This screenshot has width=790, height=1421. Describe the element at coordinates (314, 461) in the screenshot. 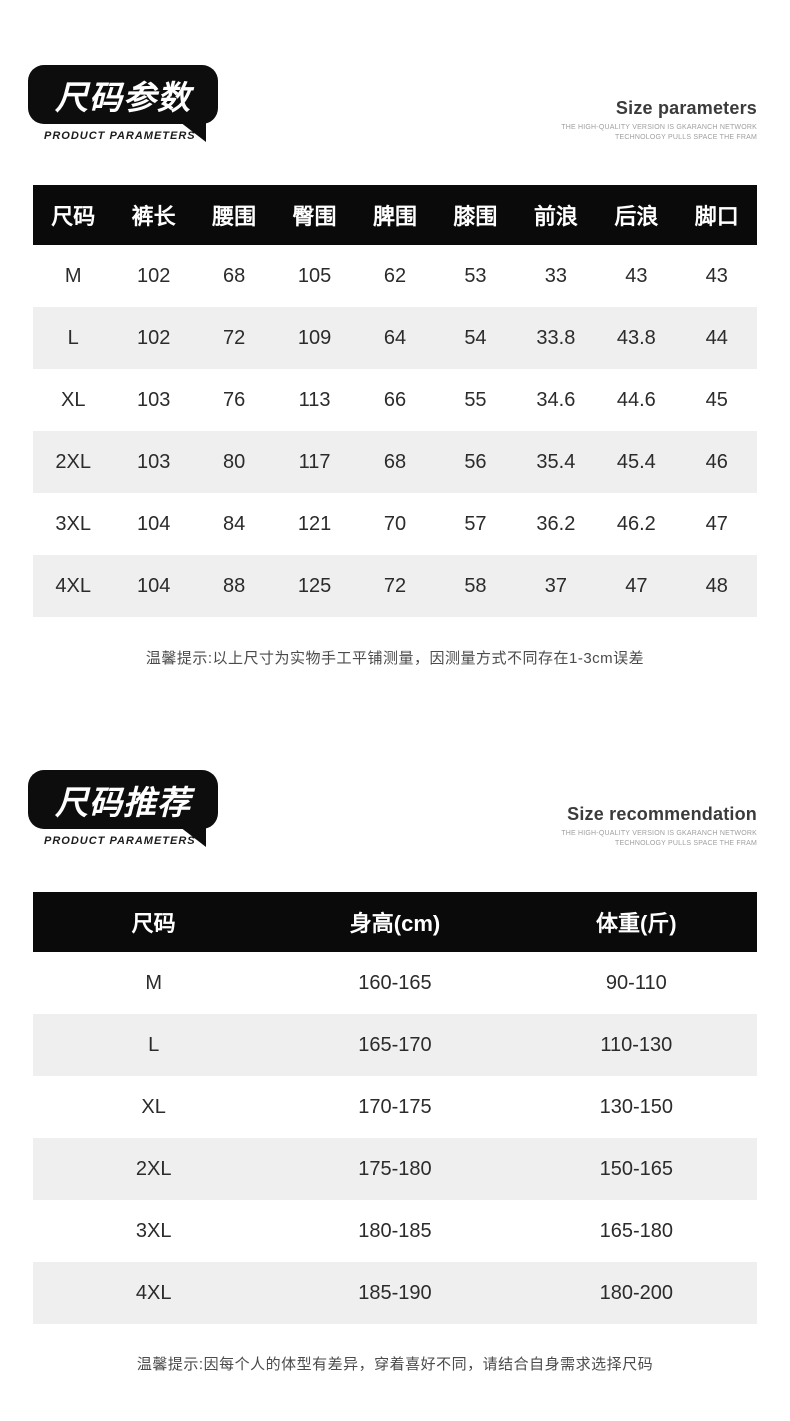

I see `table-cell: 117` at that location.